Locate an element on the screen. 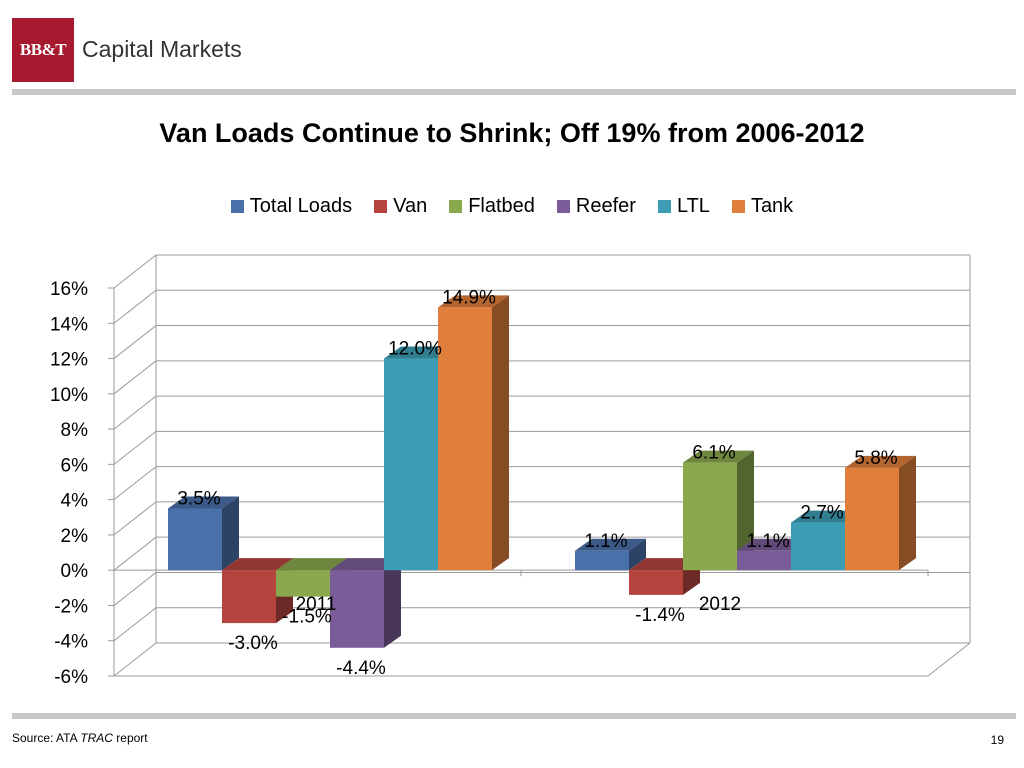  legend-item: Van is located at coordinates (400, 206).